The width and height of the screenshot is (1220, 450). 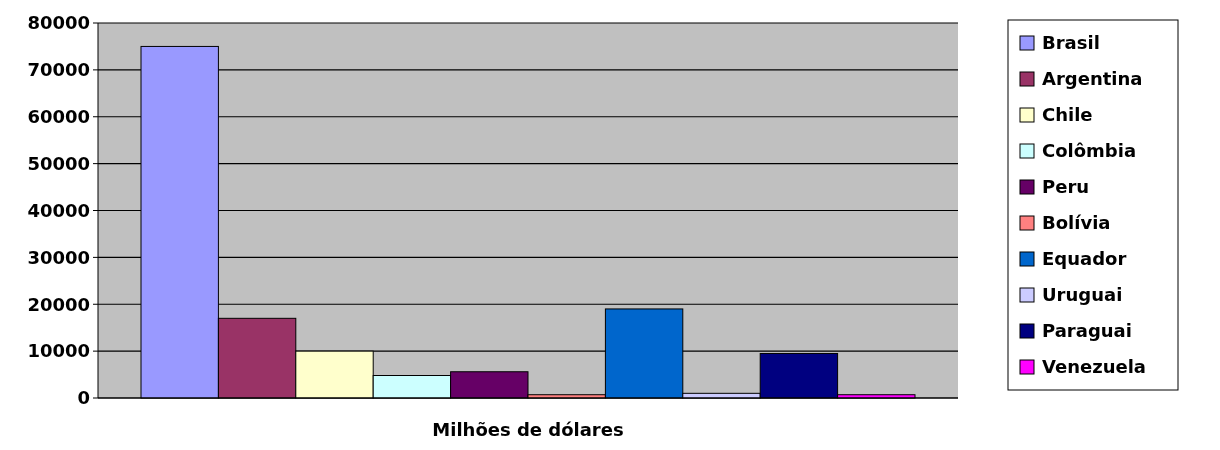 What do you see at coordinates (528, 429) in the screenshot?
I see `x-axis-title: Milhões de dólares` at bounding box center [528, 429].